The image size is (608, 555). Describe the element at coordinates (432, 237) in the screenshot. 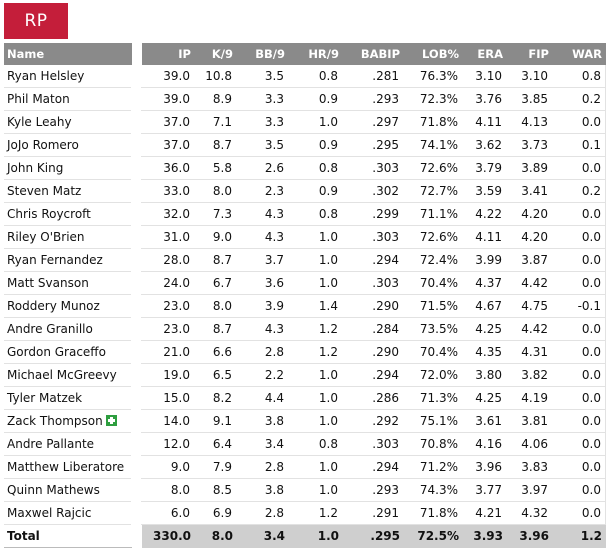

I see `cell-lob: 72.6%` at that location.